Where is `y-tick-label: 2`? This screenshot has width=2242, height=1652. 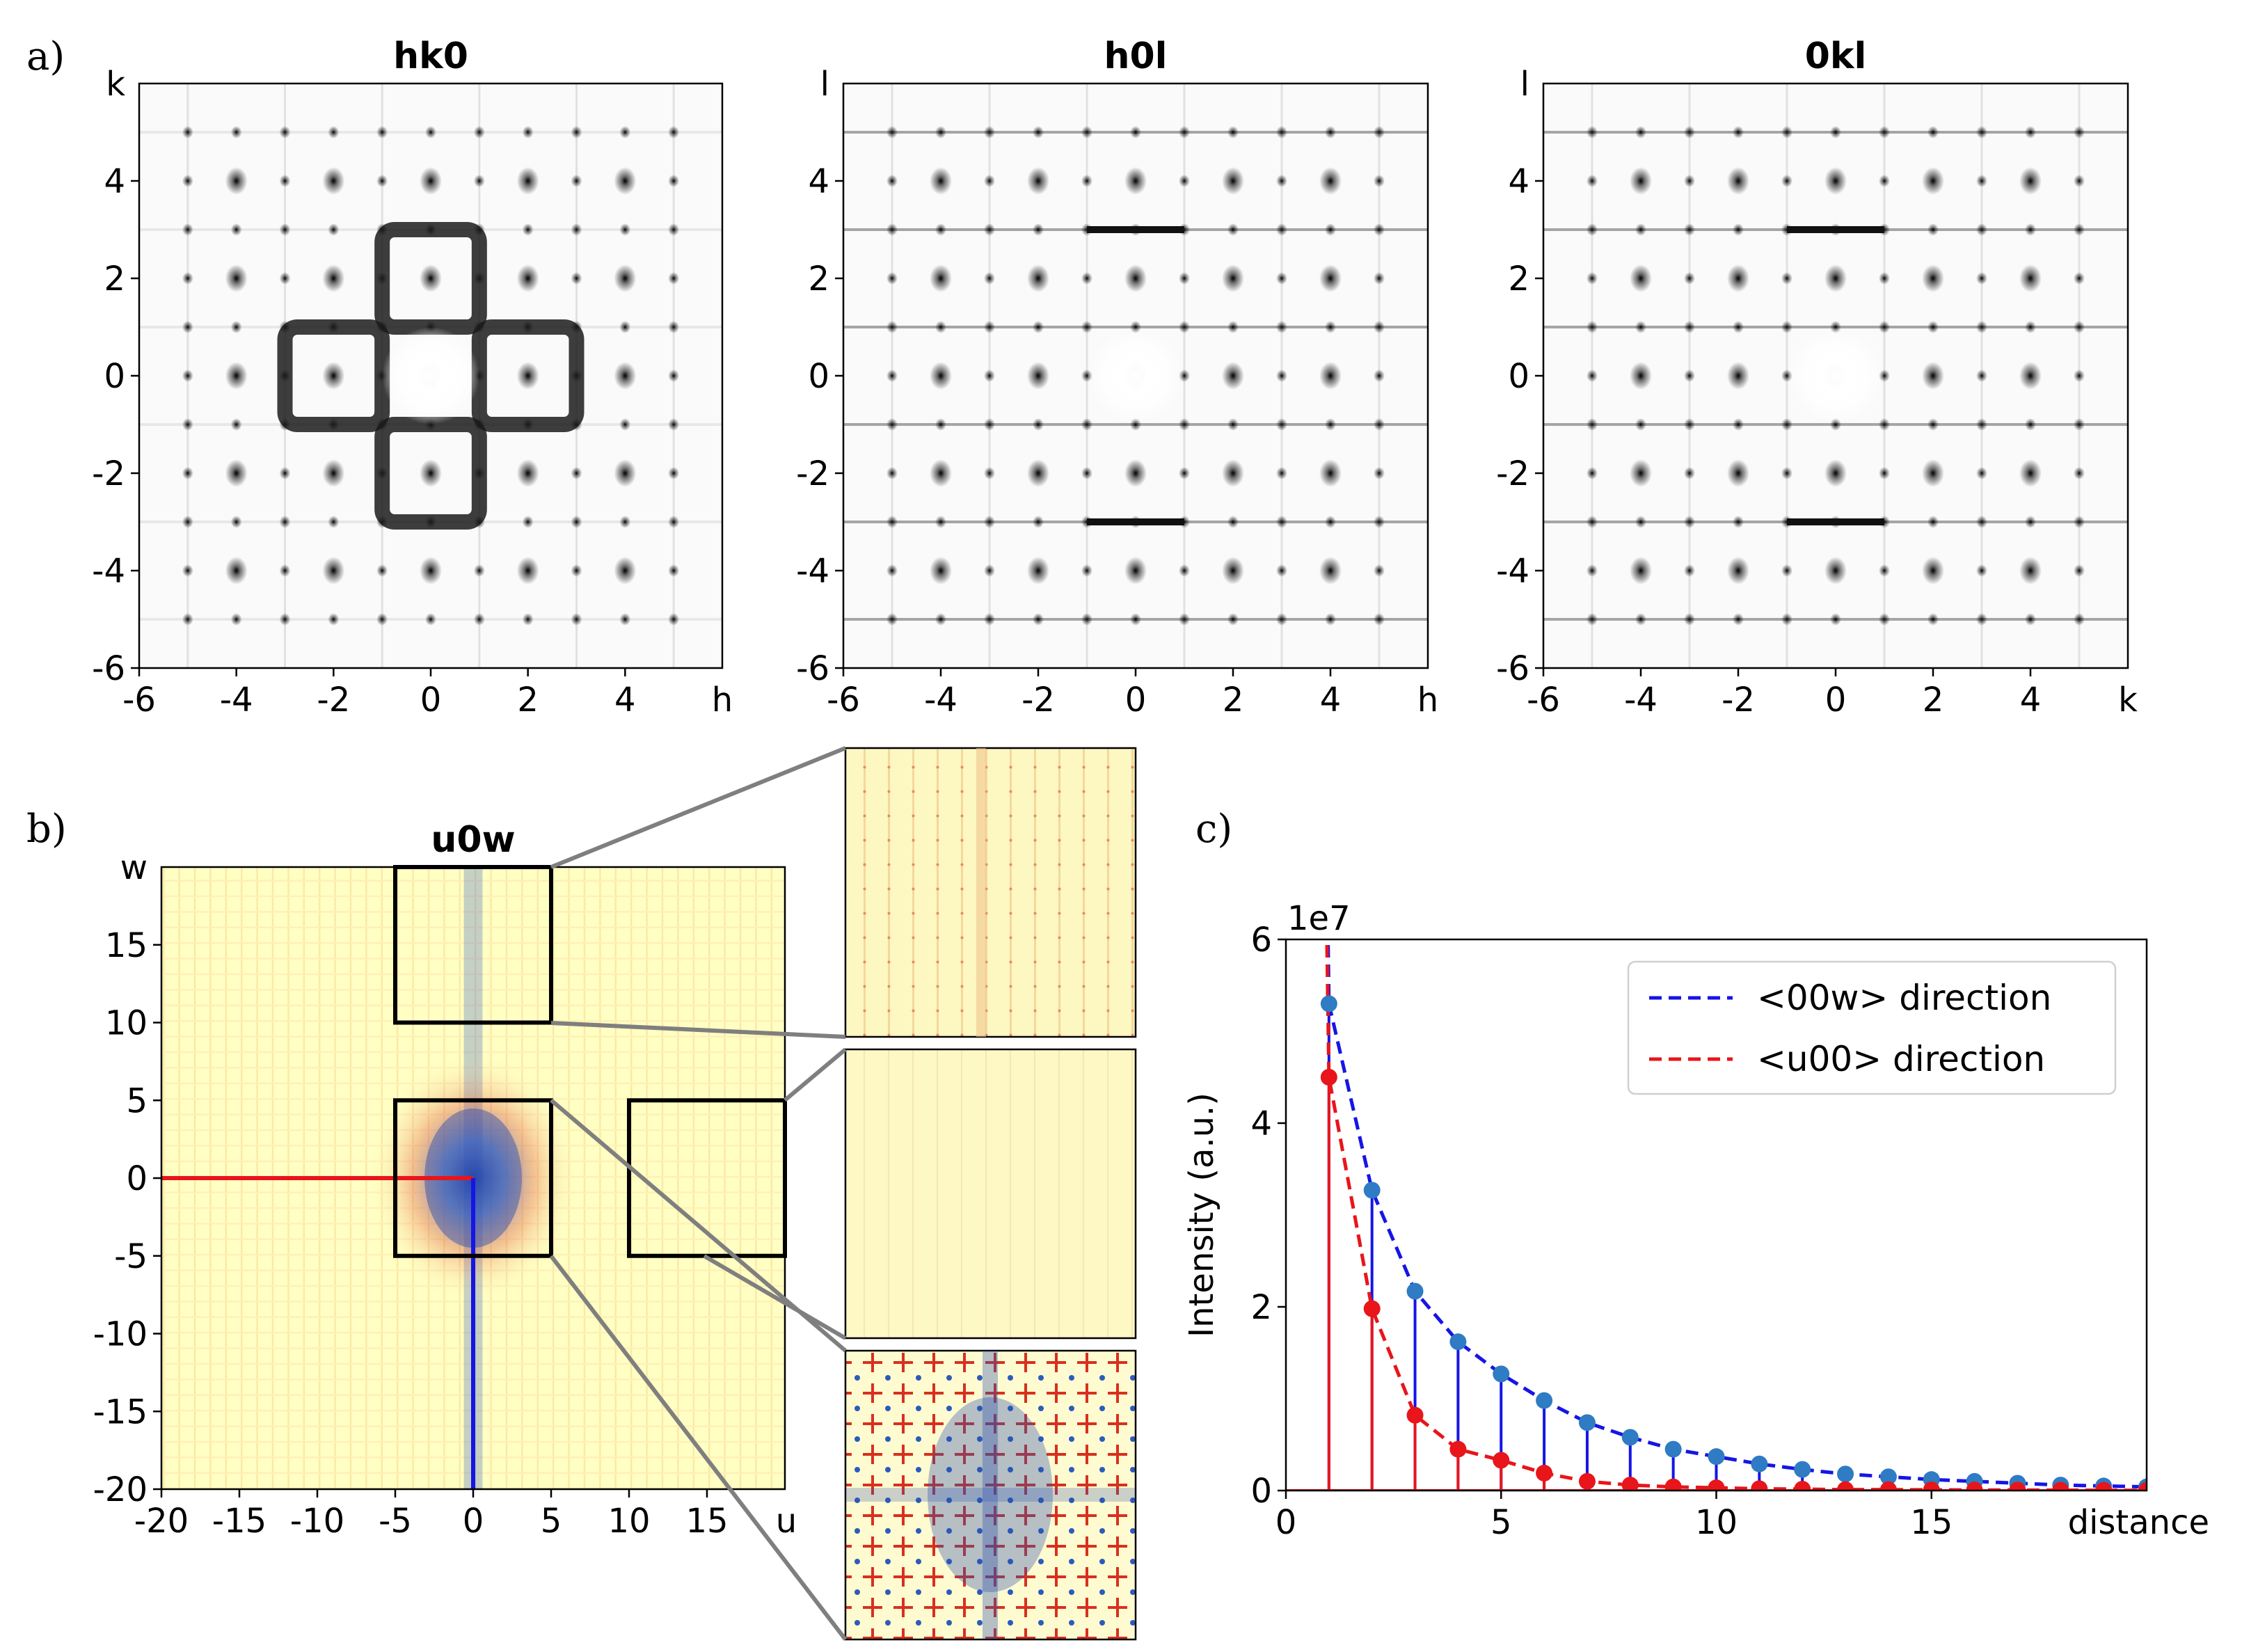
y-tick-label: 2 is located at coordinates (1518, 279).